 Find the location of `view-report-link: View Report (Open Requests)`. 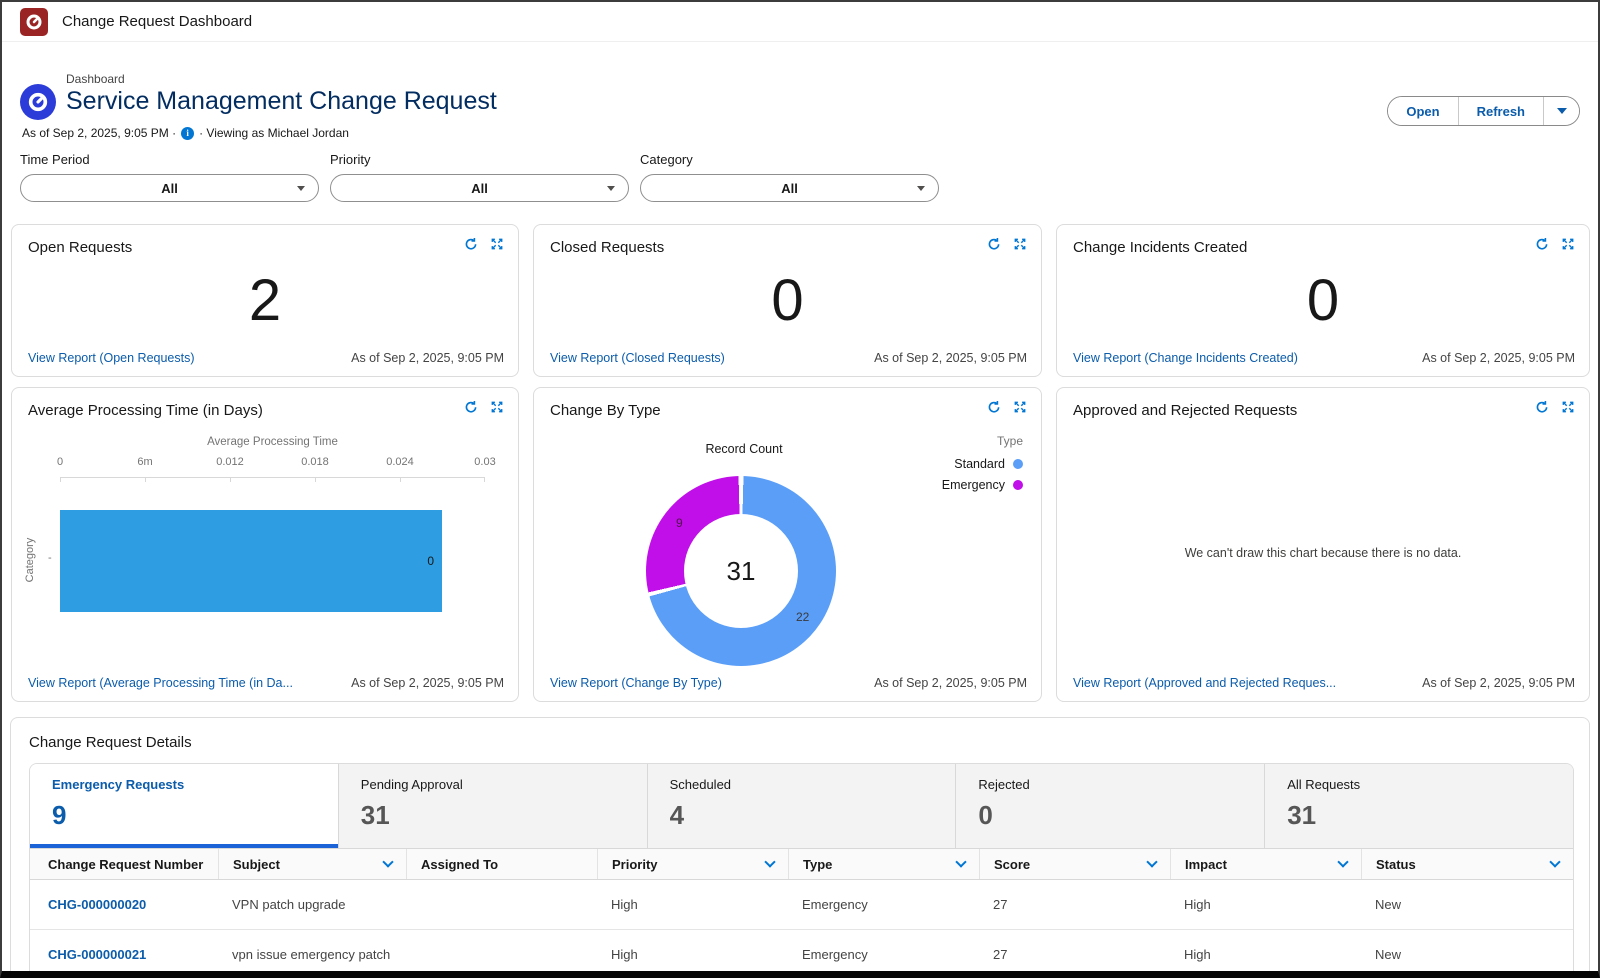

view-report-link: View Report (Open Requests) is located at coordinates (111, 358).